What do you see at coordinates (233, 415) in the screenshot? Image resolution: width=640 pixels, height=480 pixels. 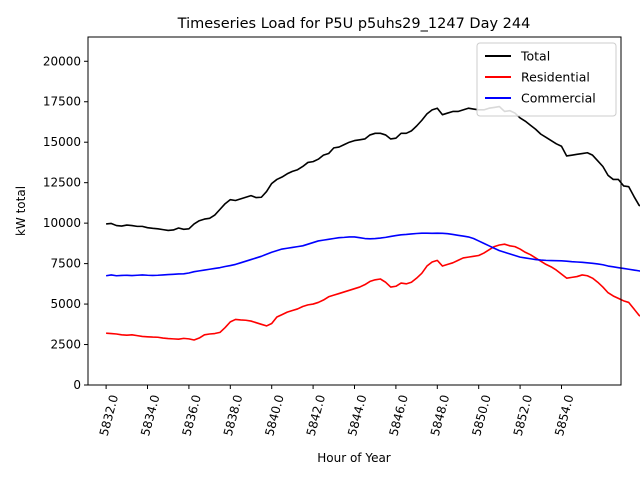 I see `x-tick-label: 5838.0` at bounding box center [233, 415].